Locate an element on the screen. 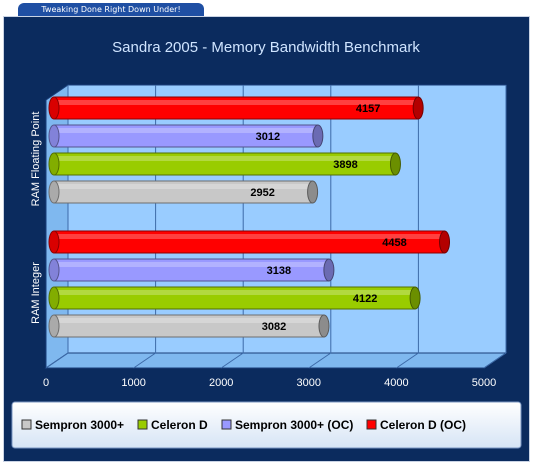 Image resolution: width=533 pixels, height=468 pixels. category-label: RAM Floating Point is located at coordinates (36, 159).